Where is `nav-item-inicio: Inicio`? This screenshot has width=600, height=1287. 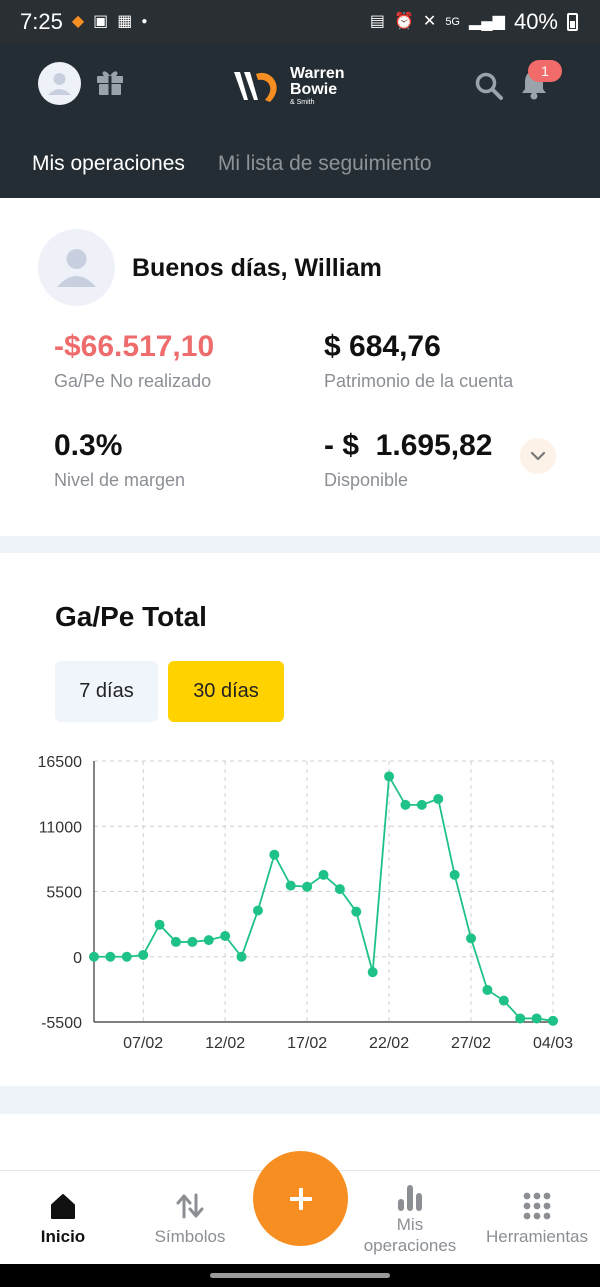
nav-item-inicio: Inicio is located at coordinates (64, 1219).